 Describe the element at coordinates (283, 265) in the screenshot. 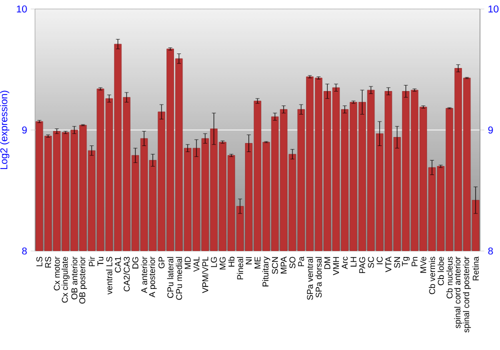

I see `x-tick-label: MPA` at that location.